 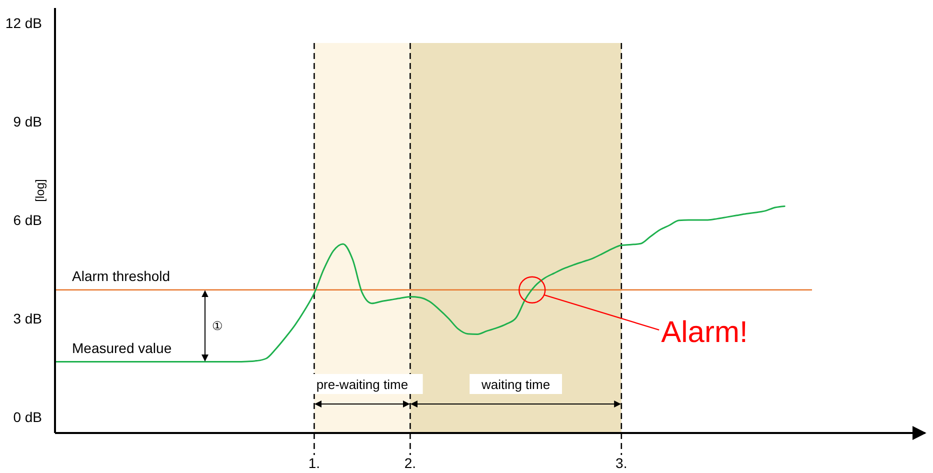 I want to click on x-tick-label: 3., so click(x=622, y=463).